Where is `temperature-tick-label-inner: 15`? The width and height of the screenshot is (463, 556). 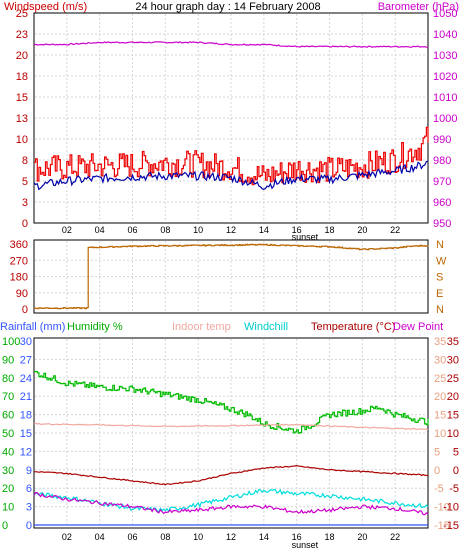 temperature-tick-label-inner: 15 is located at coordinates (440, 416).